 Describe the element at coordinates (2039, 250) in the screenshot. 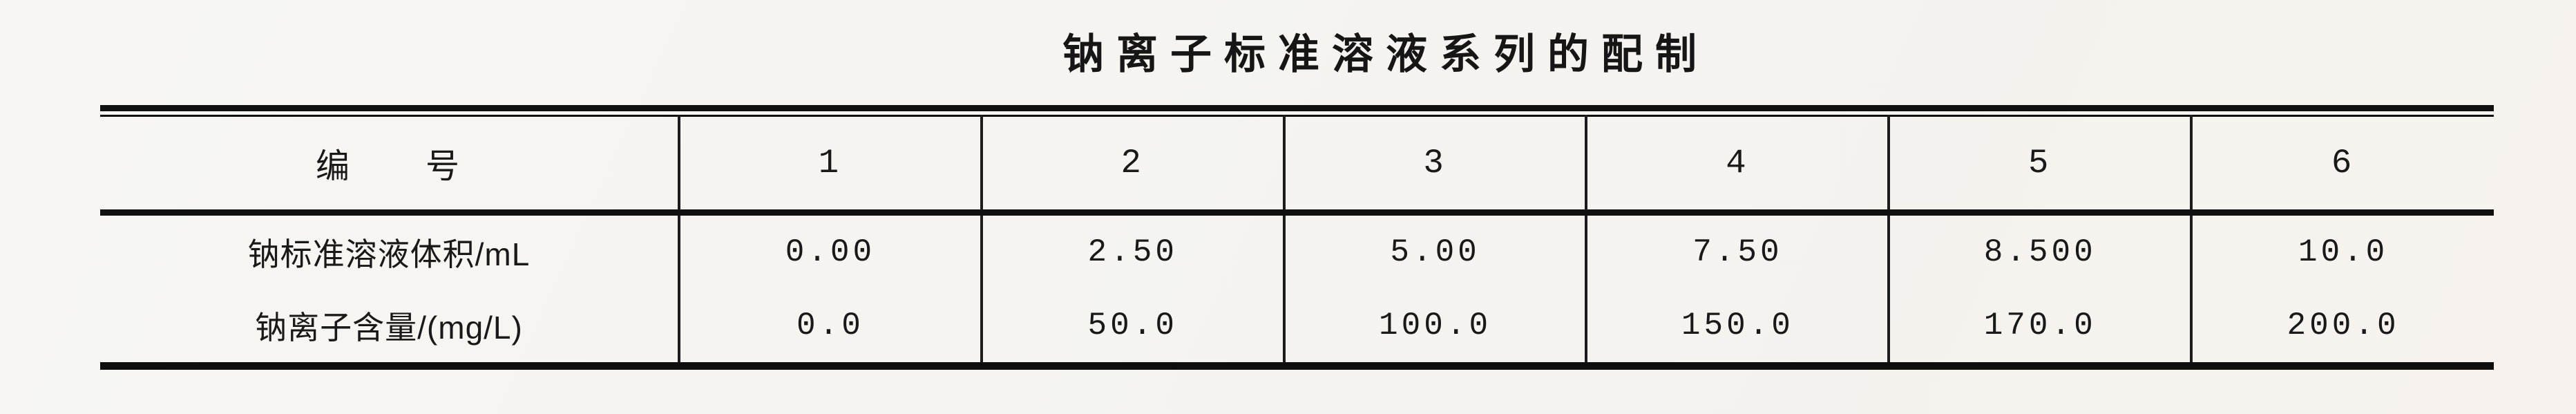

I see `value-cell-volume-5: 8.500` at that location.